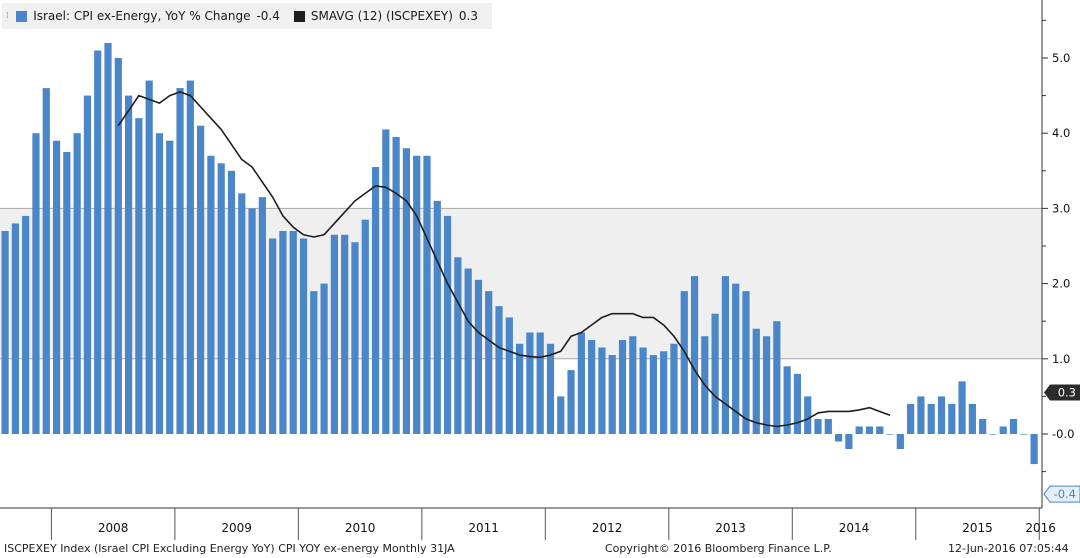 The height and width of the screenshot is (558, 1080). I want to click on legend-item-line: SMAVG (12) (ISCPEXEY) 0.3, so click(385, 16).